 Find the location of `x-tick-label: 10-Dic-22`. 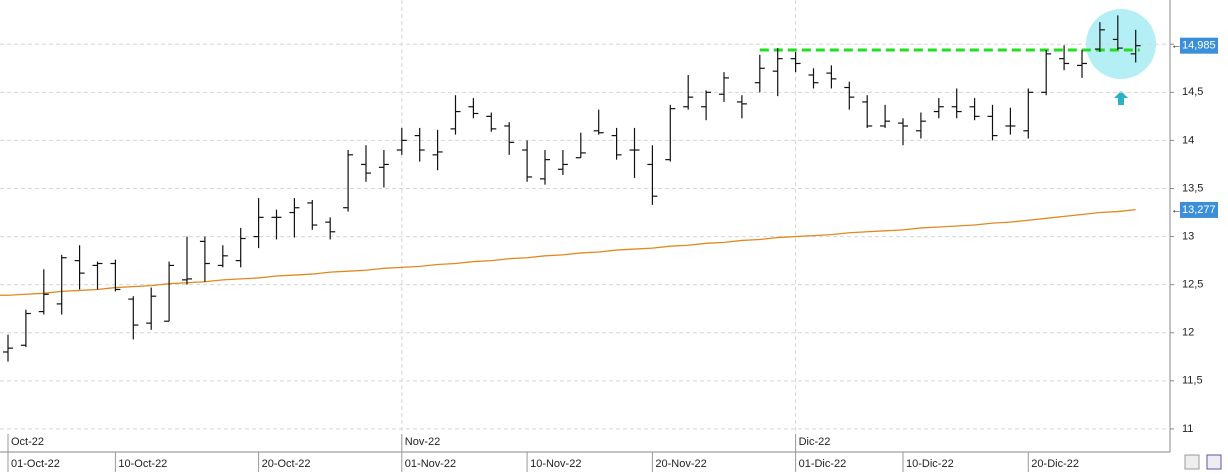

x-tick-label: 10-Dic-22 is located at coordinates (930, 464).